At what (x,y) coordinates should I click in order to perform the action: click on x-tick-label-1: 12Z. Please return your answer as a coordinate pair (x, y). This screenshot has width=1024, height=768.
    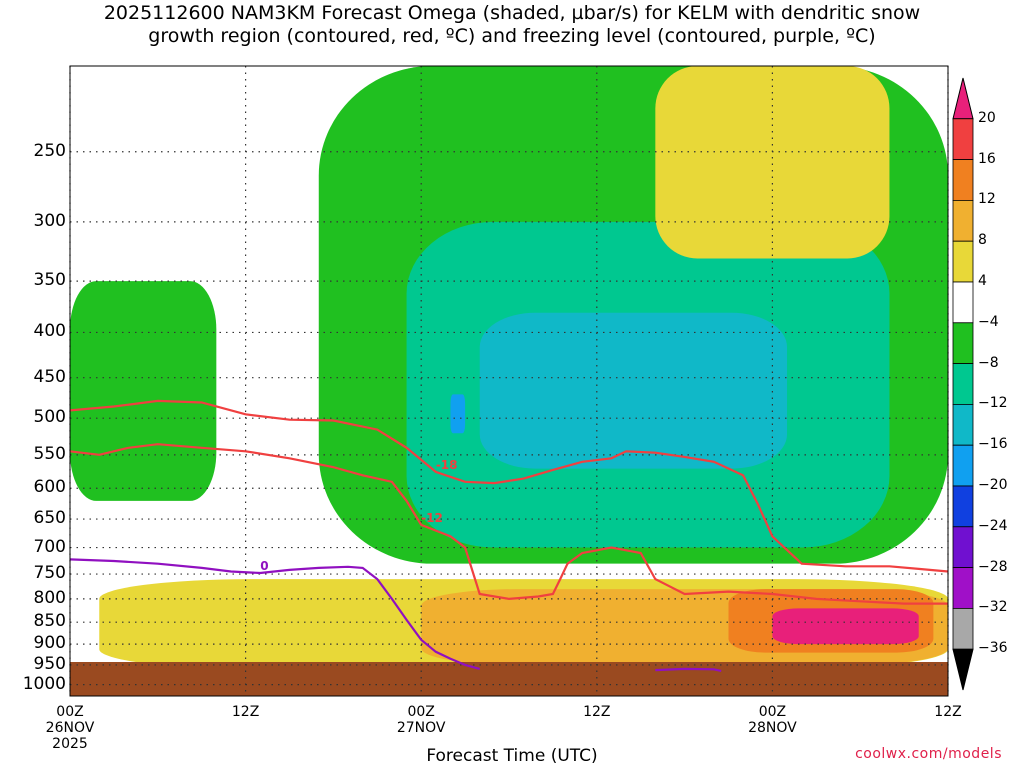
    Looking at the image, I should click on (246, 712).